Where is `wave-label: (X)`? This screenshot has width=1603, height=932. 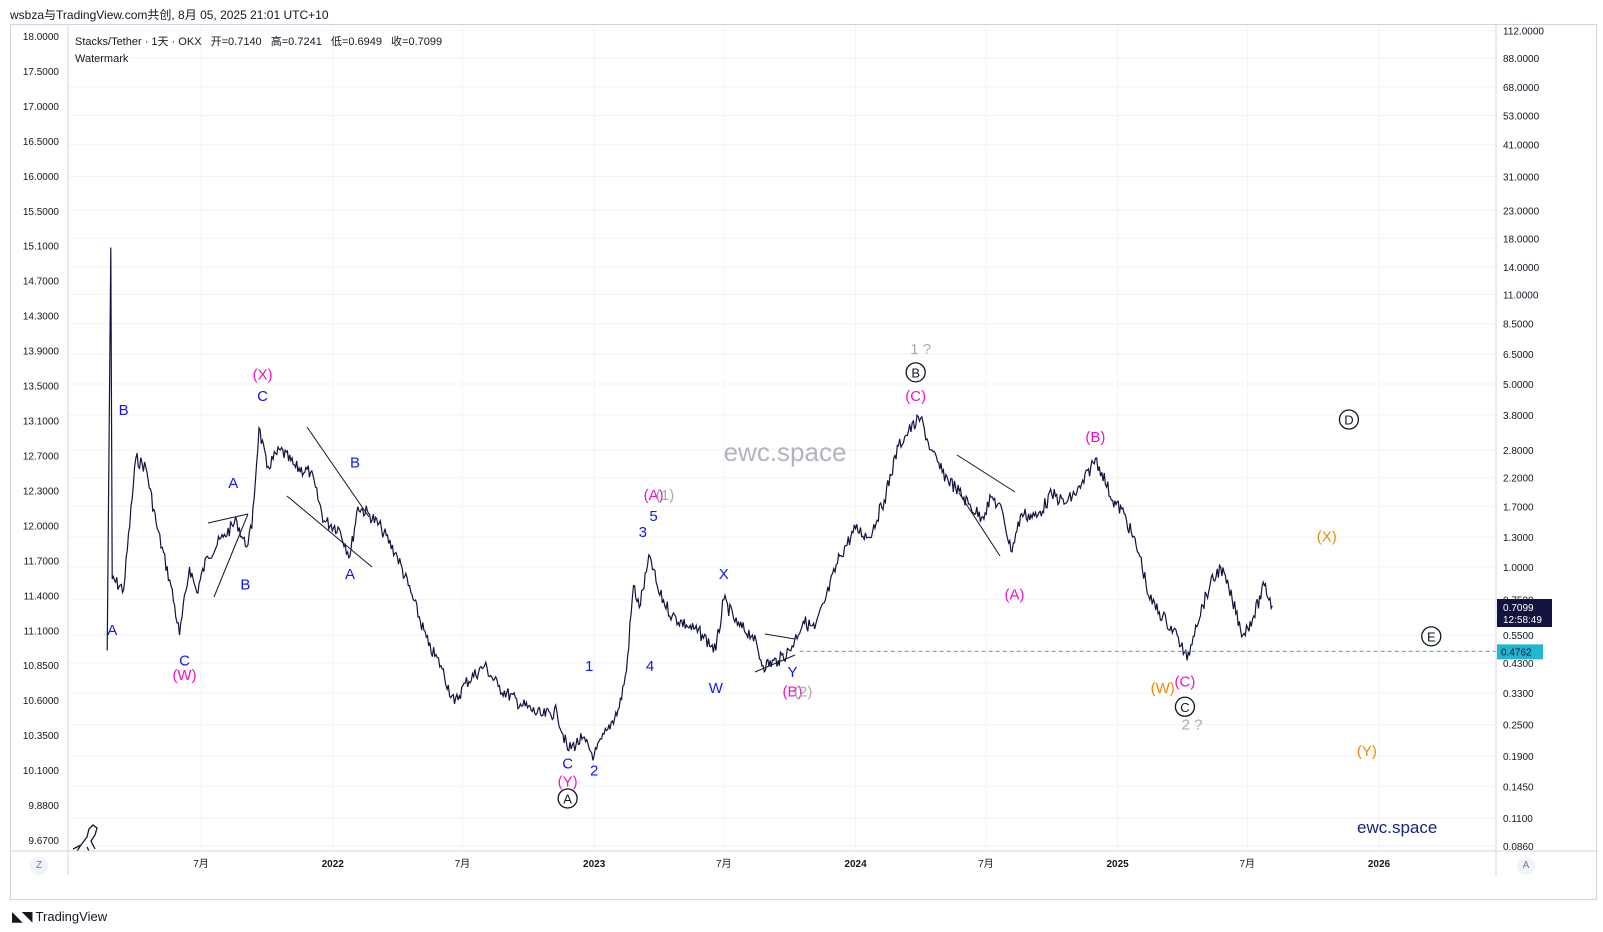 wave-label: (X) is located at coordinates (263, 375).